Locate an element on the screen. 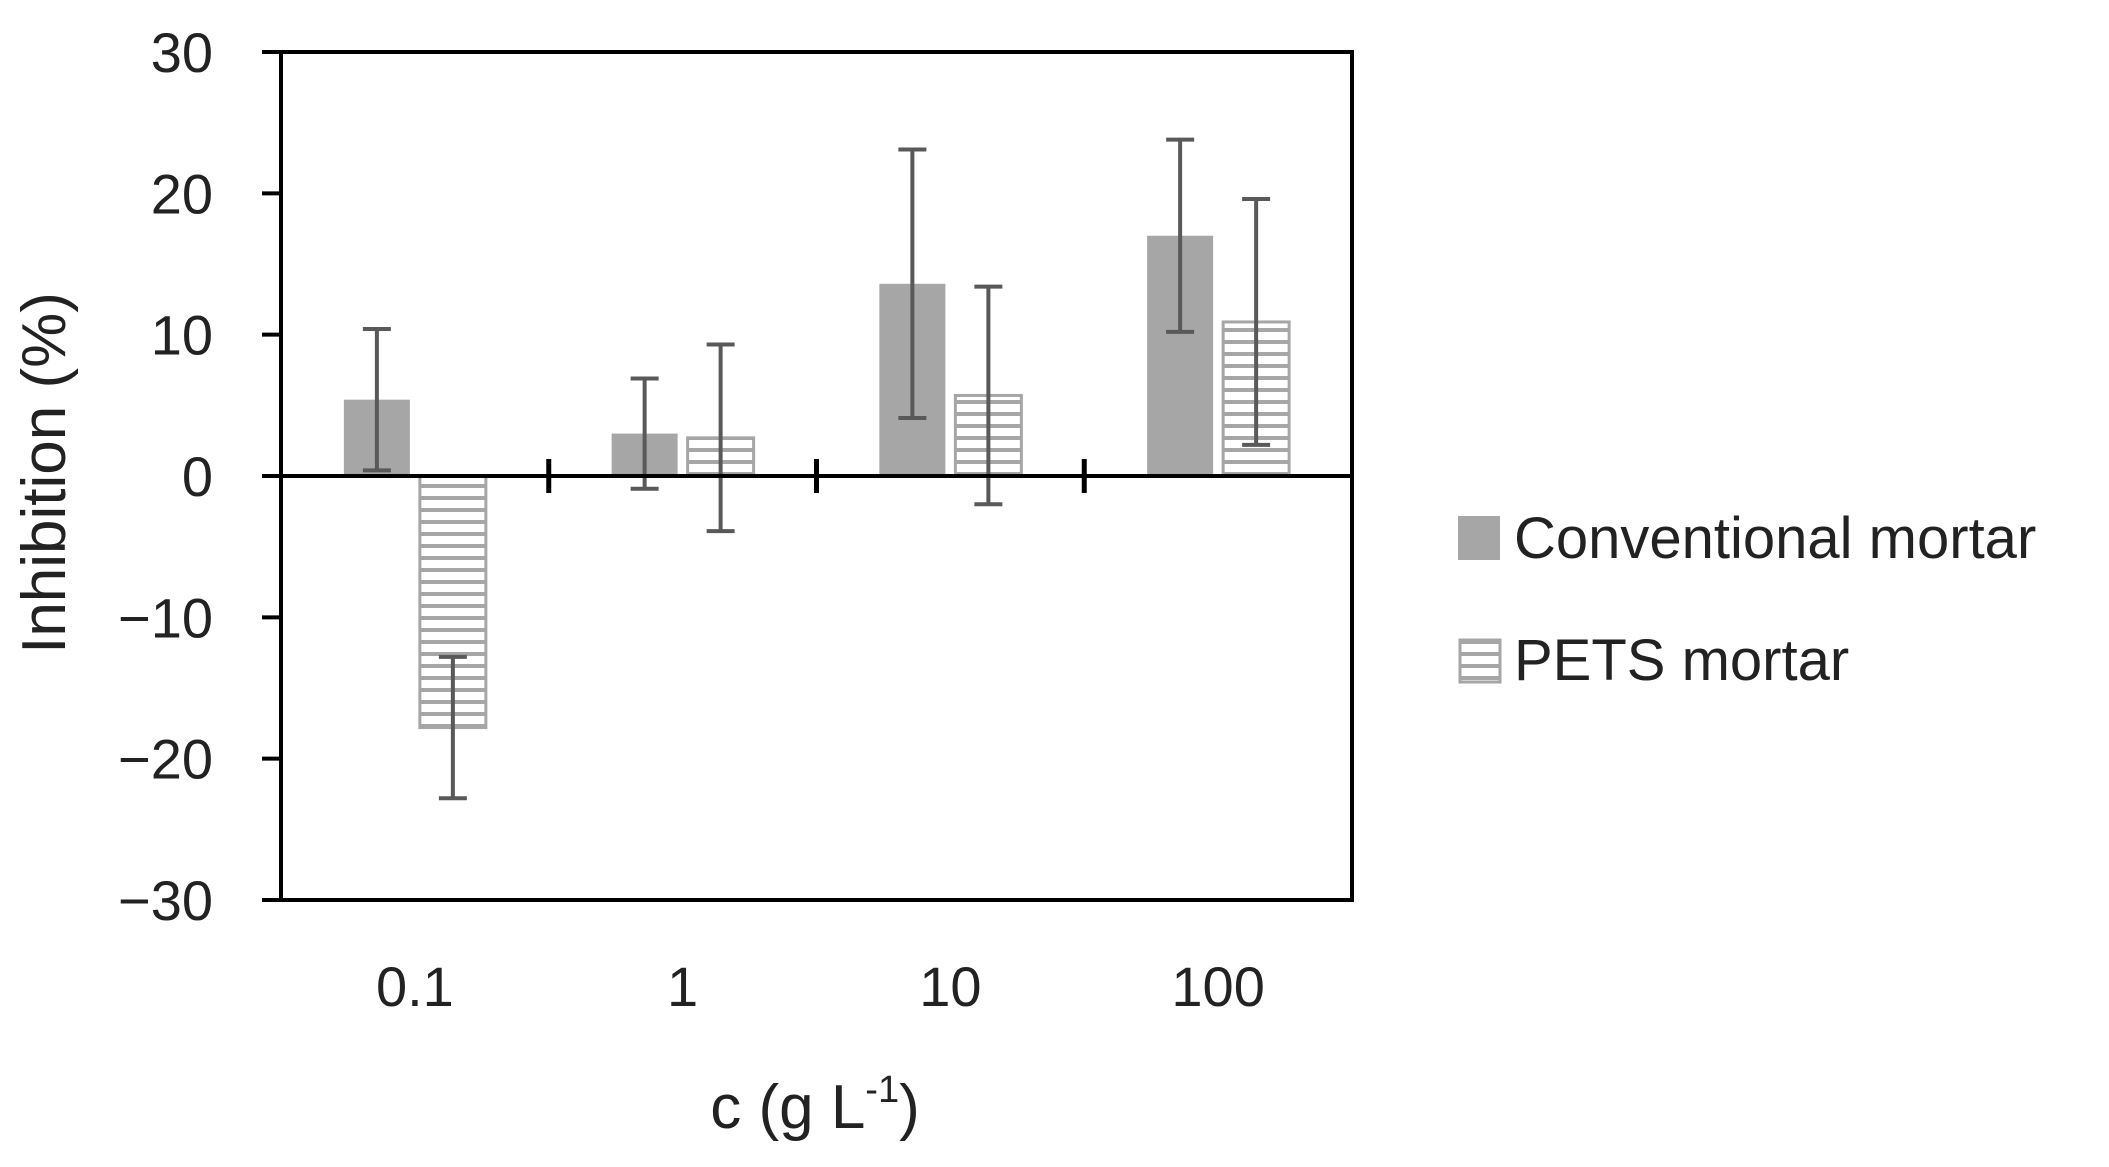 The width and height of the screenshot is (2109, 1167). y-tick-label: −10 is located at coordinates (165, 617).